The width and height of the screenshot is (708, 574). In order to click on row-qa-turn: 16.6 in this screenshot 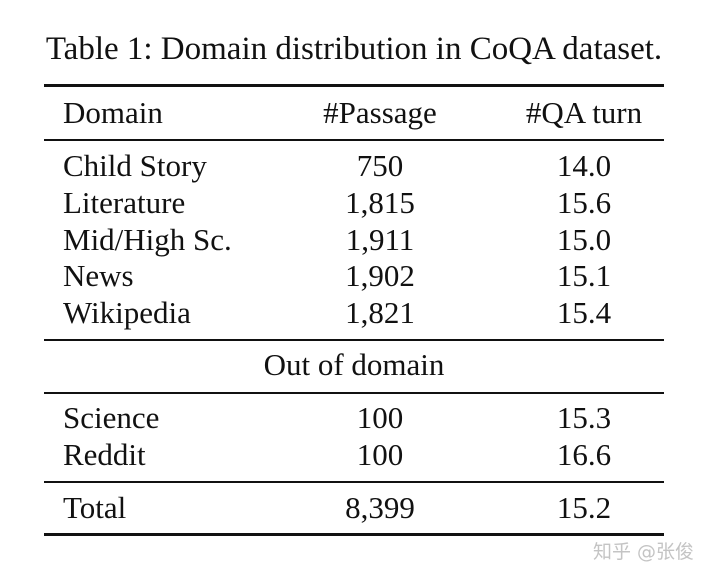, I will do `click(584, 454)`.